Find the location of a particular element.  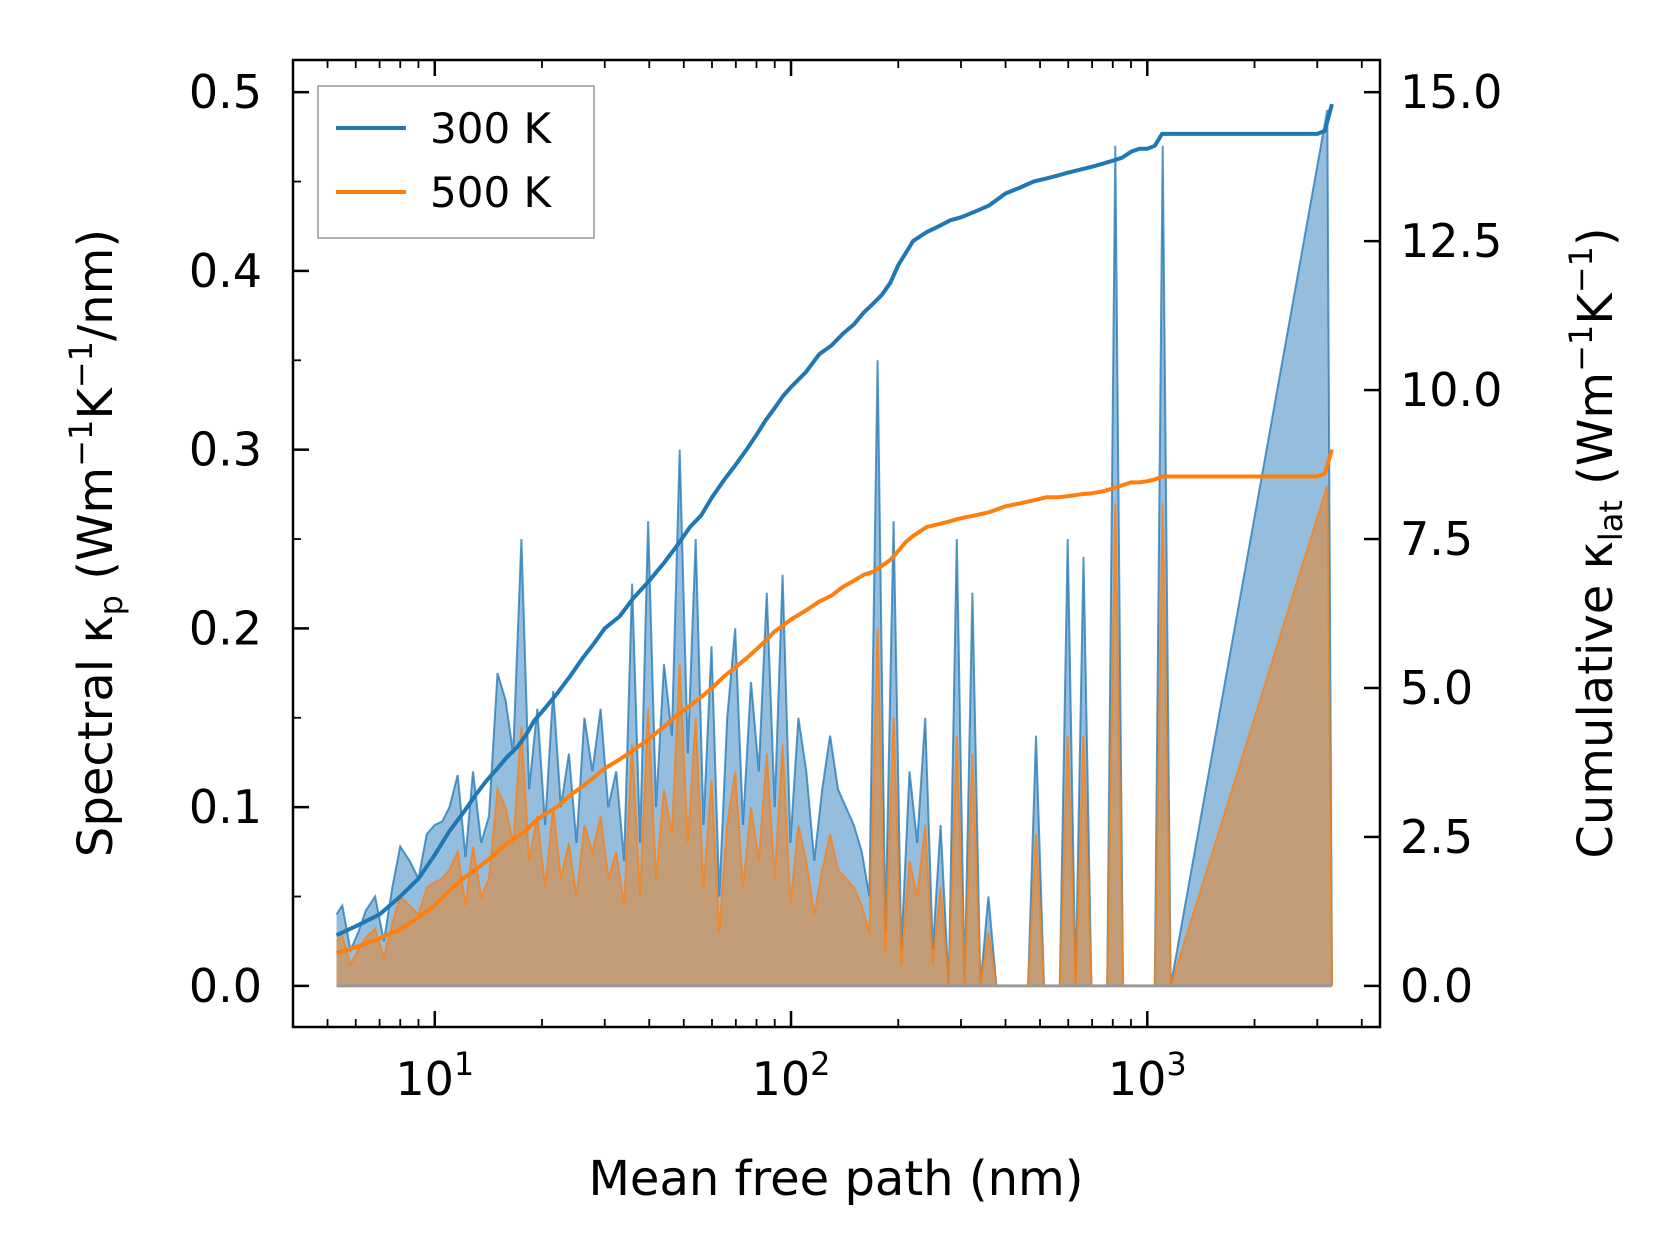

y-right-label-exp-b: −1 is located at coordinates (1581, 269).